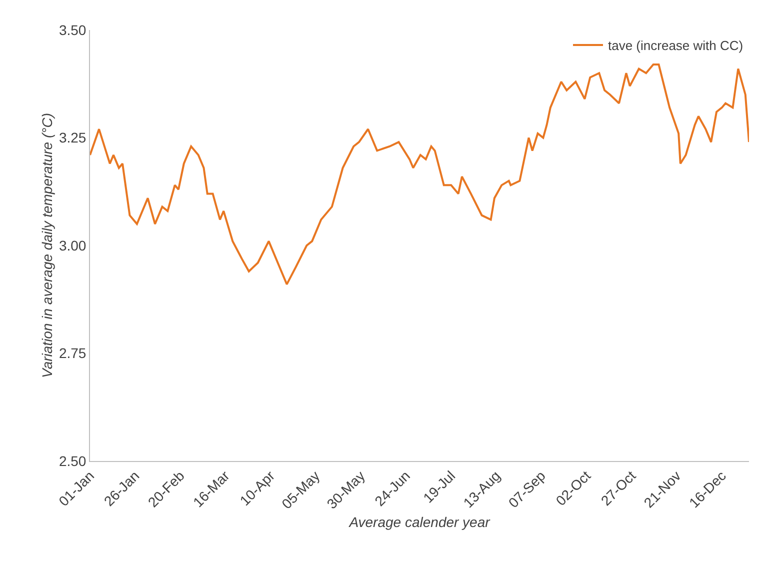 The image size is (757, 581). I want to click on legend-label: tave (increase with CC), so click(676, 46).